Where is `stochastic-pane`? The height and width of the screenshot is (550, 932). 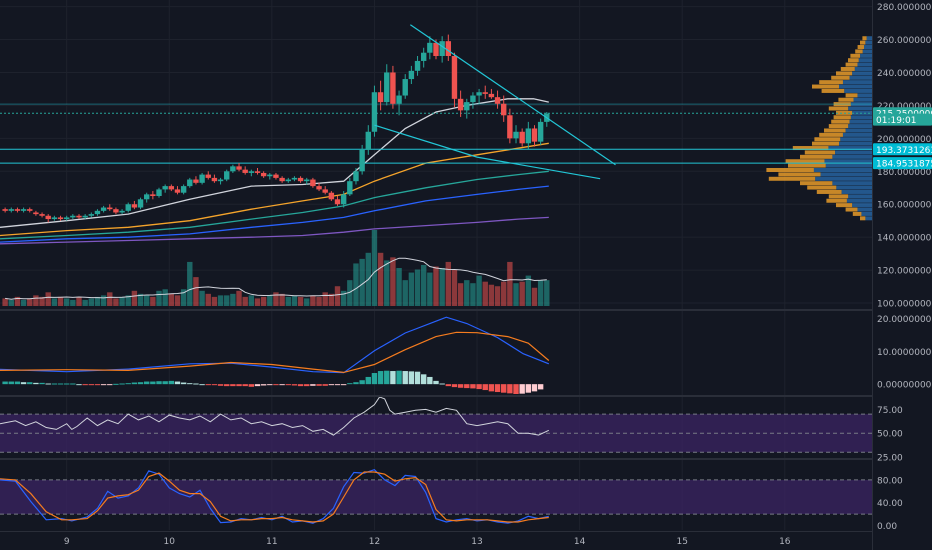
stochastic-pane is located at coordinates (436, 496).